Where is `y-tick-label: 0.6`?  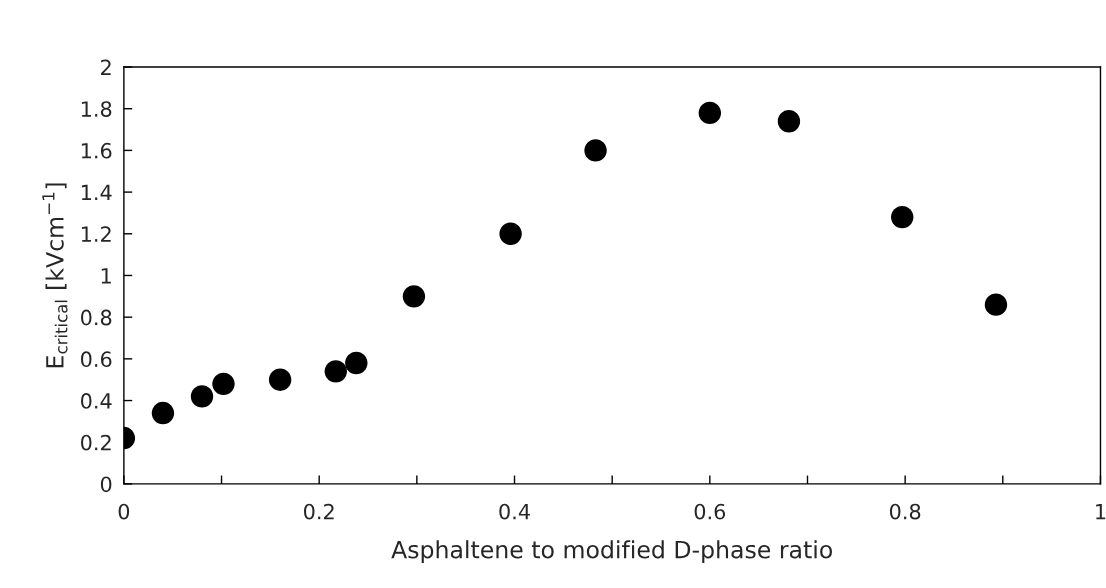
y-tick-label: 0.6 is located at coordinates (96, 359).